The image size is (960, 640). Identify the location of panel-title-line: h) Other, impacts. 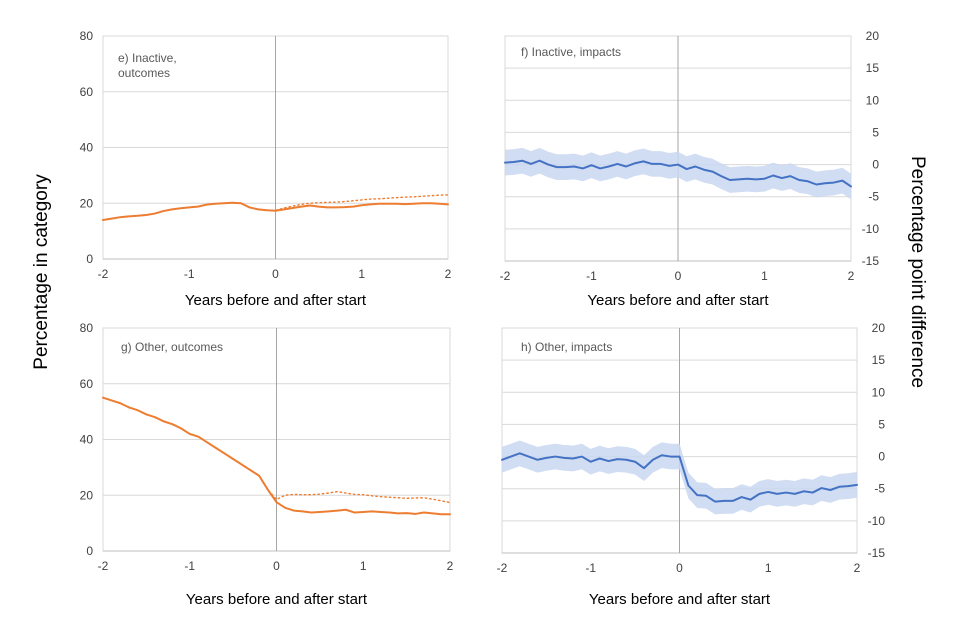
(566, 347).